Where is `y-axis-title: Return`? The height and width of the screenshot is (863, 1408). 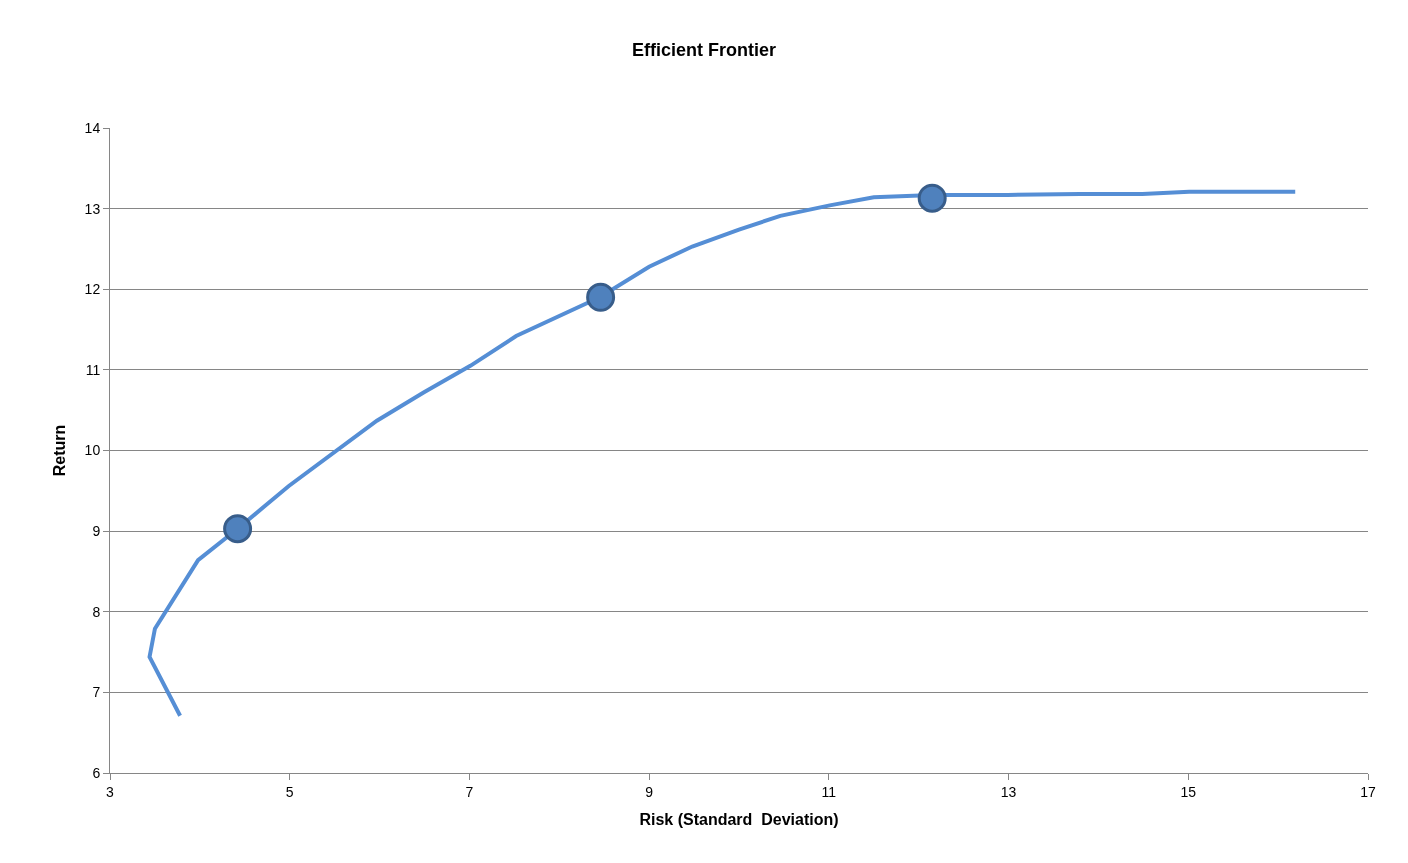
y-axis-title: Return is located at coordinates (59, 450).